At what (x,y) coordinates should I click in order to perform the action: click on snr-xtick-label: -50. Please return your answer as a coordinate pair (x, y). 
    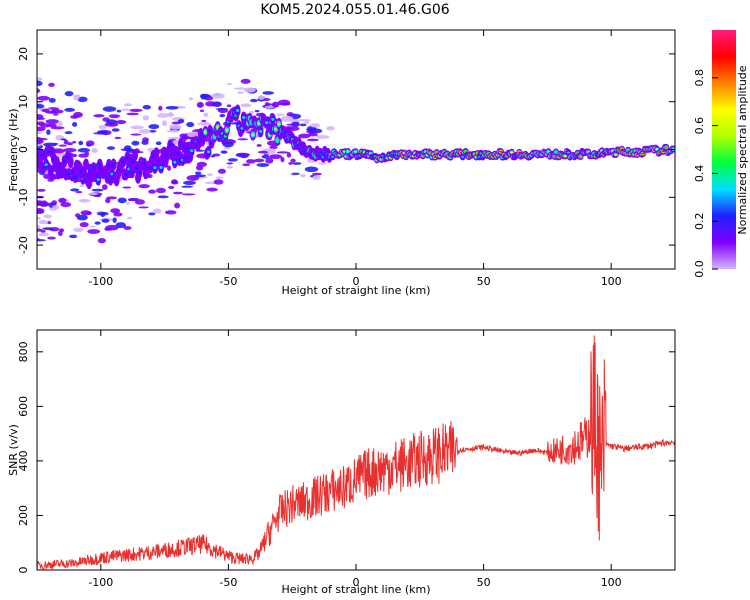
    Looking at the image, I should click on (228, 582).